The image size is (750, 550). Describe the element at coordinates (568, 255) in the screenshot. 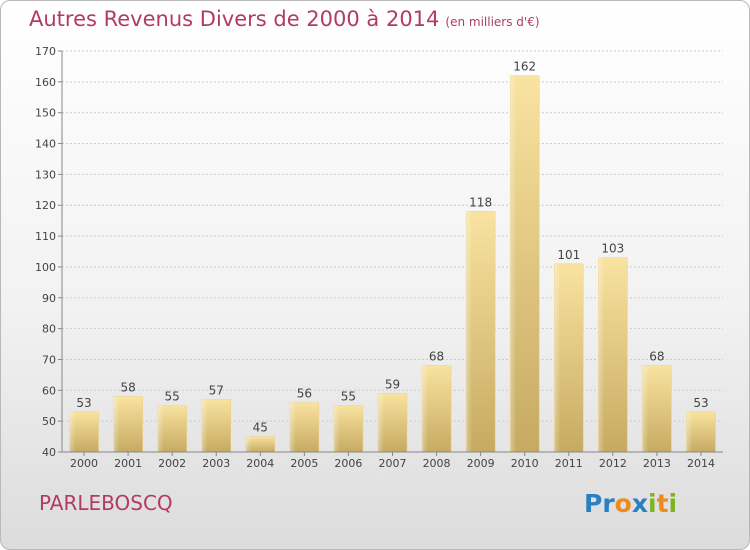

I see `bar-value-label: 101` at that location.